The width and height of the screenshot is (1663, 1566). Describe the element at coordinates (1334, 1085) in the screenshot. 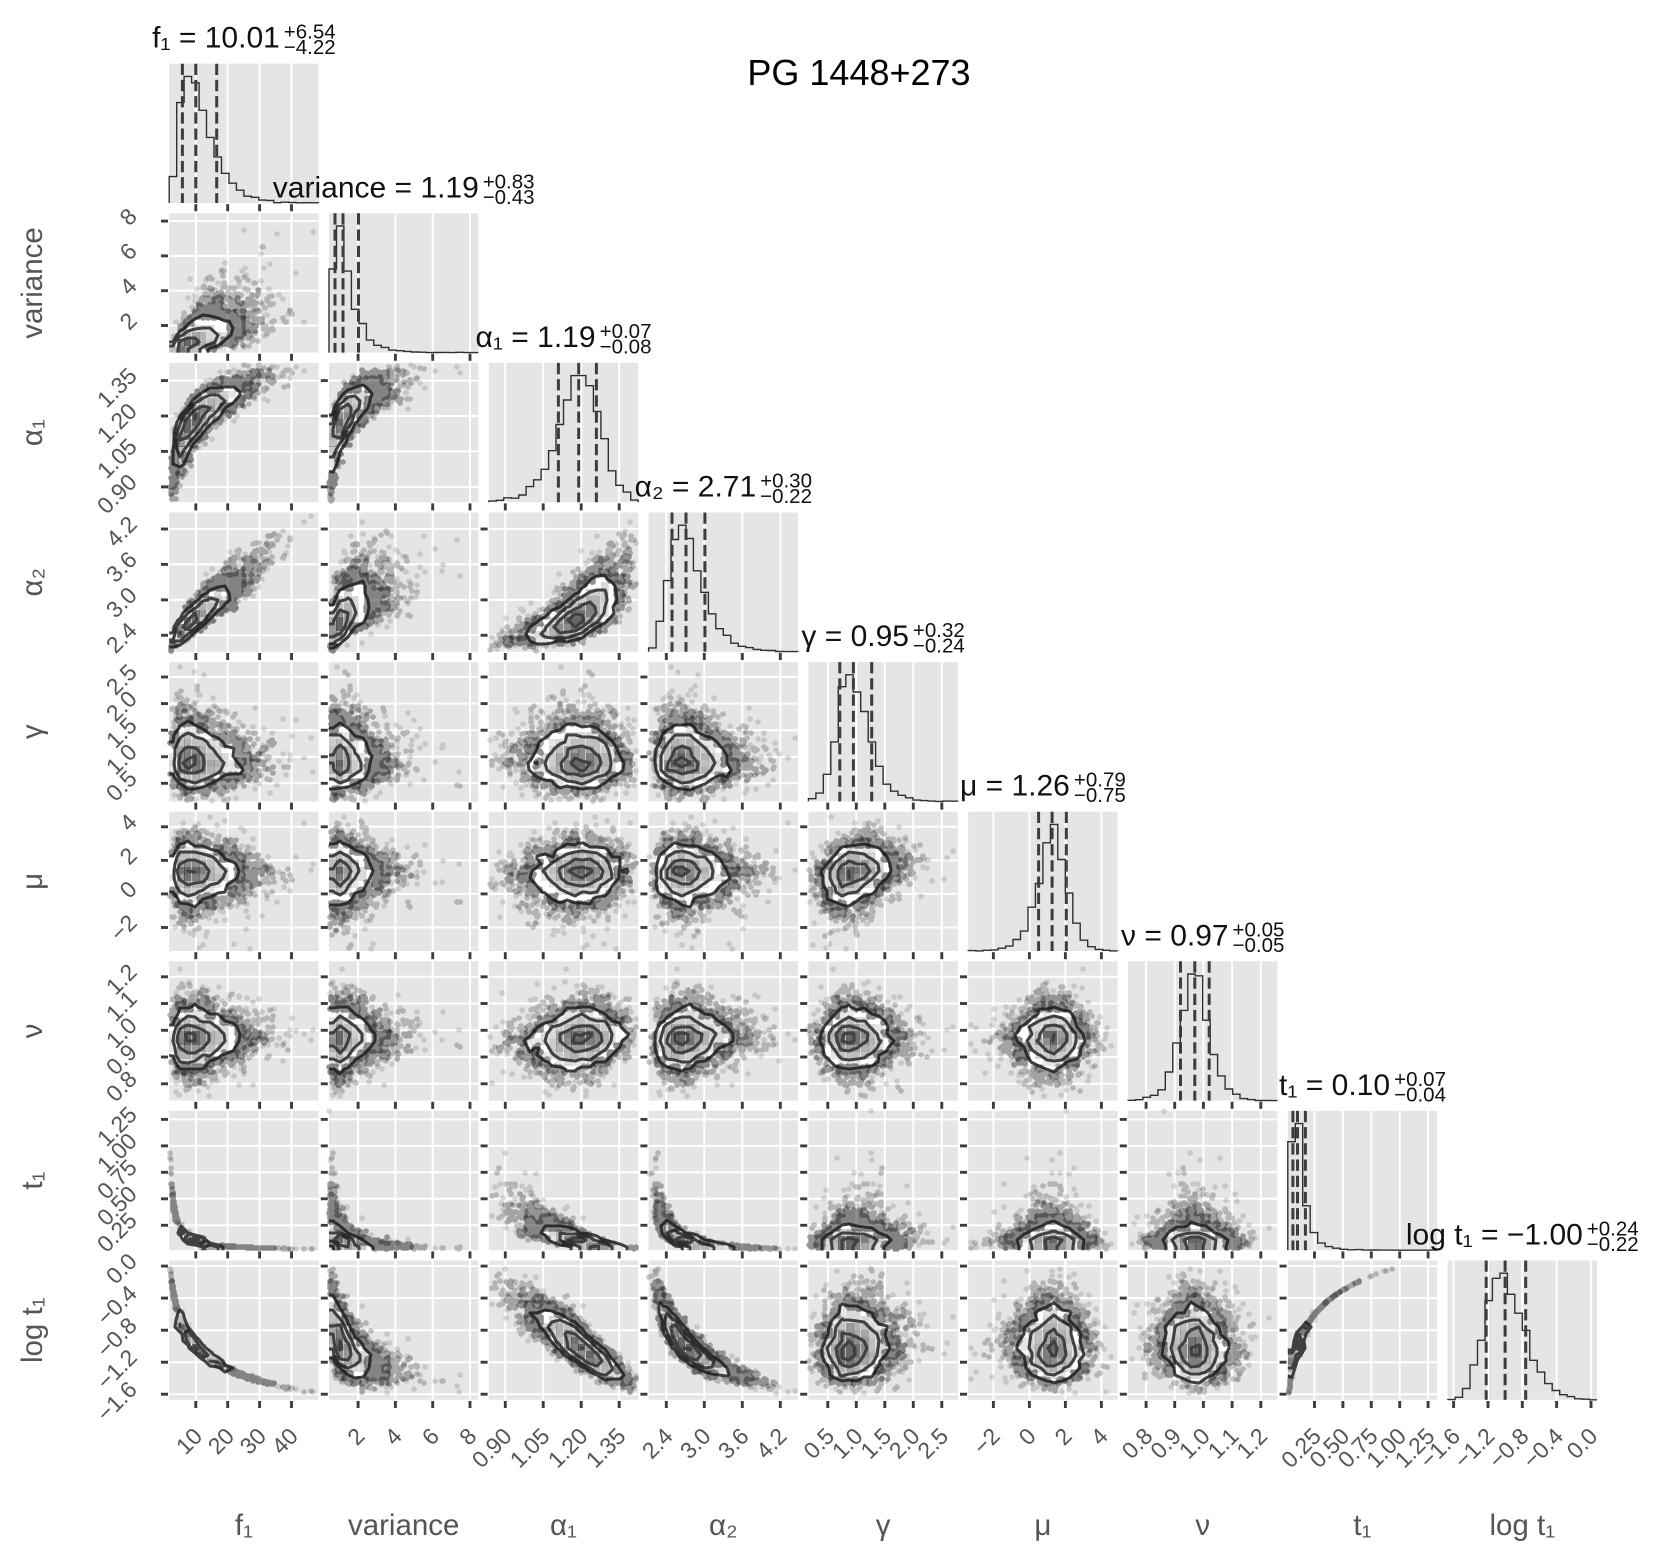

I see `svg-text: t₁ = 0.10` at that location.